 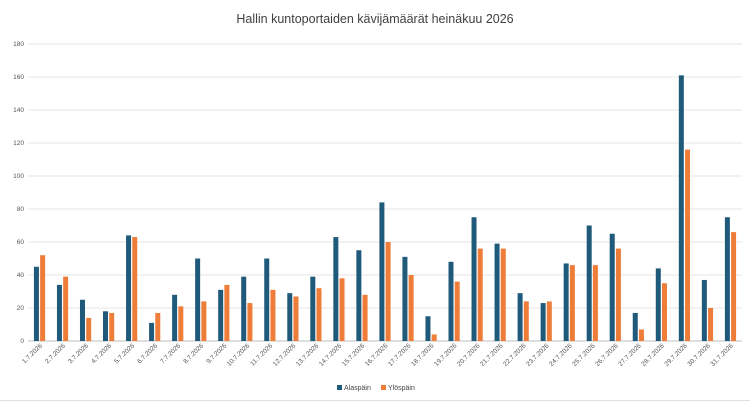 What do you see at coordinates (78, 353) in the screenshot?
I see `x-tick-label: 3.7.2026` at bounding box center [78, 353].